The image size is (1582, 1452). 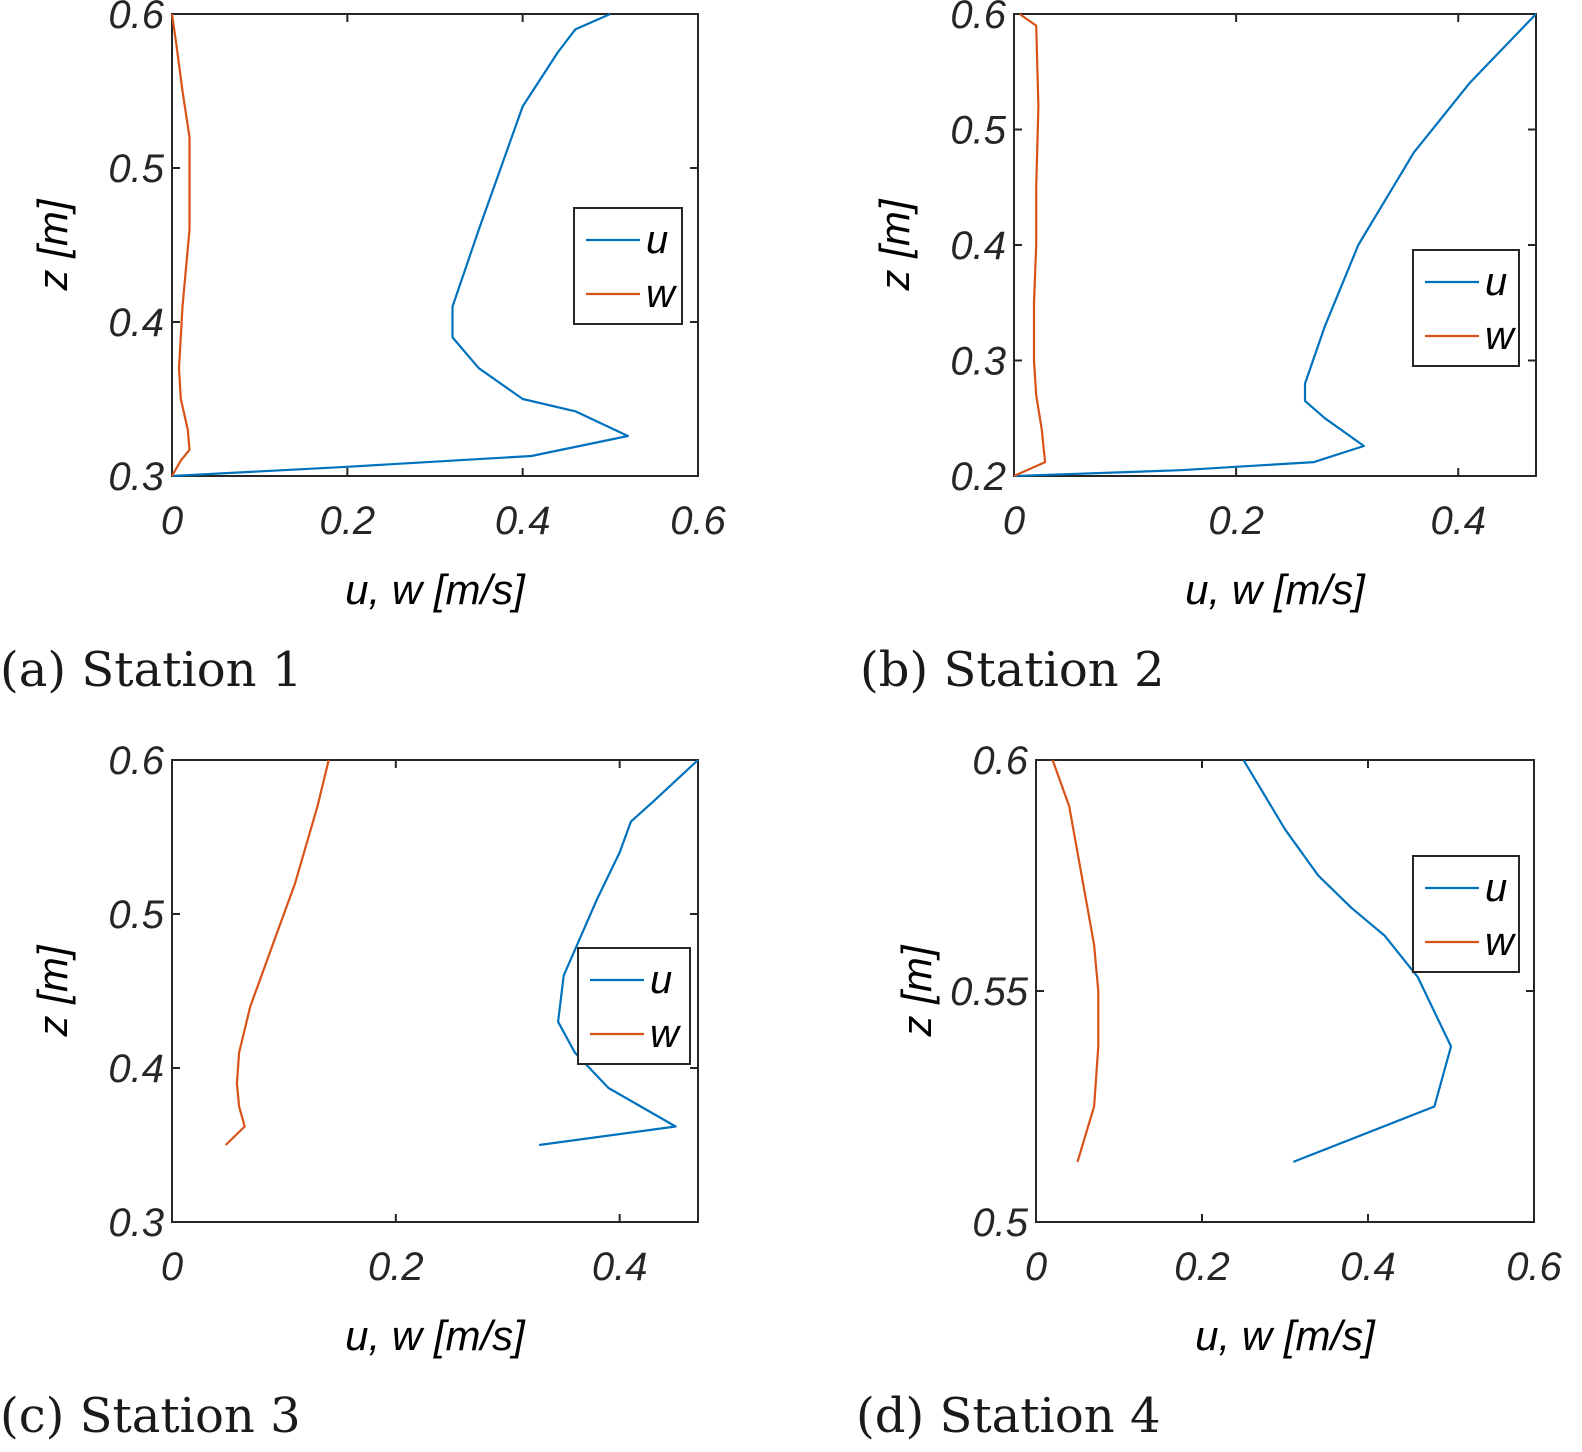 I want to click on y-tick-label: 0.55, so click(x=989, y=992).